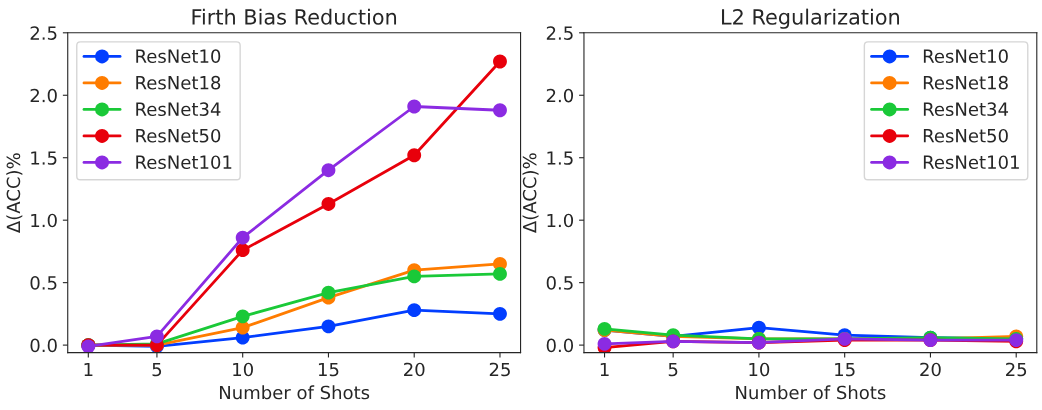  What do you see at coordinates (294, 16) in the screenshot?
I see `chart-title: Firth Bias Reduction` at bounding box center [294, 16].